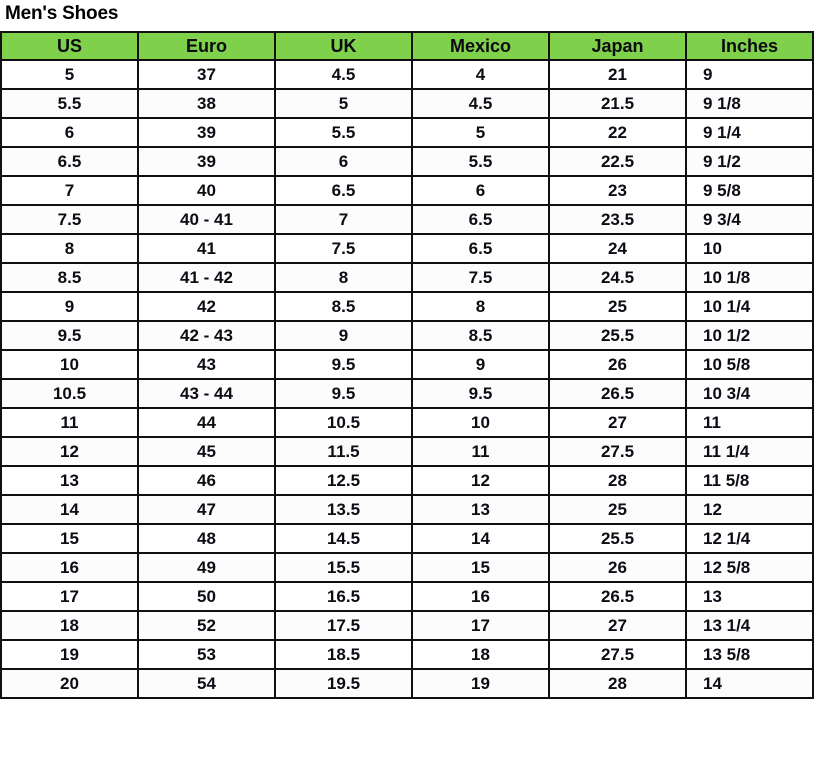 This screenshot has width=816, height=770. What do you see at coordinates (343, 596) in the screenshot?
I see `table-cell: 16.5` at bounding box center [343, 596].